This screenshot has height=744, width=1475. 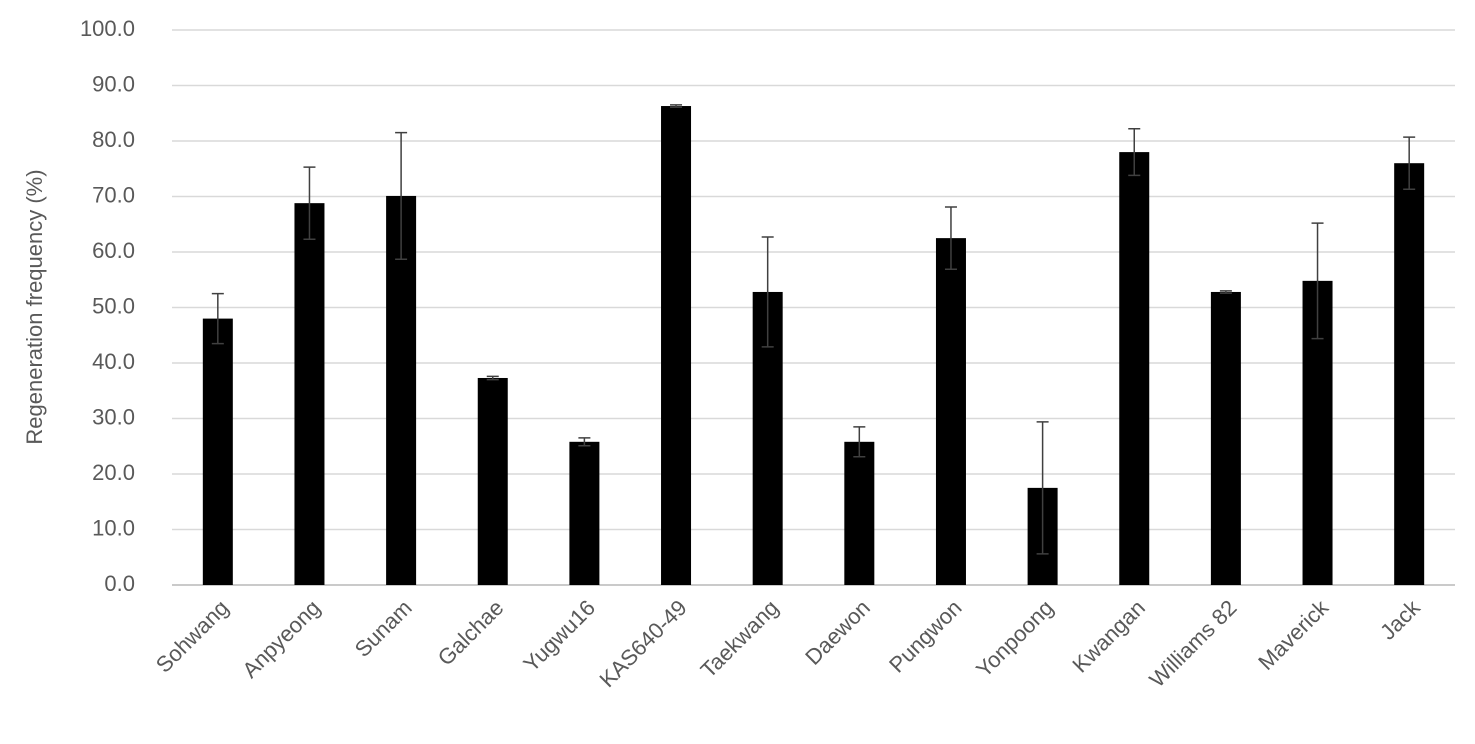 I want to click on x-tick-label: Kwangan, so click(x=1108, y=636).